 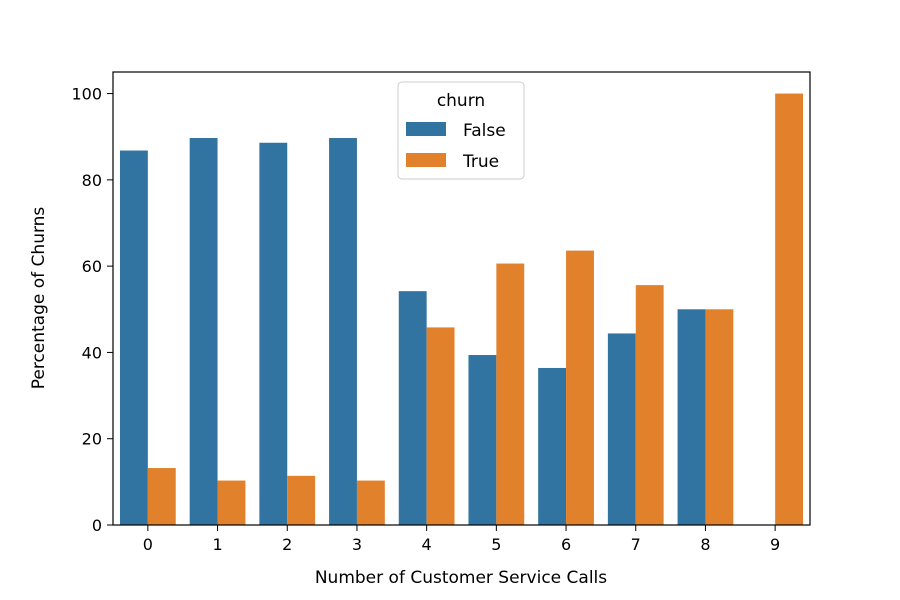 I want to click on legend-title: churn, so click(x=461, y=101).